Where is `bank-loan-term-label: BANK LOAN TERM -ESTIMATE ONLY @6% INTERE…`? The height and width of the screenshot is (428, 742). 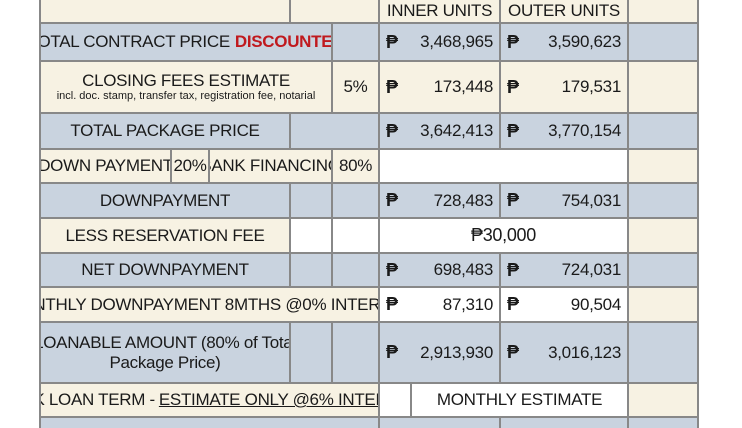
bank-loan-term-label: BANK LOAN TERM -ESTIMATE ONLY @6% INTERE… is located at coordinates (209, 400).